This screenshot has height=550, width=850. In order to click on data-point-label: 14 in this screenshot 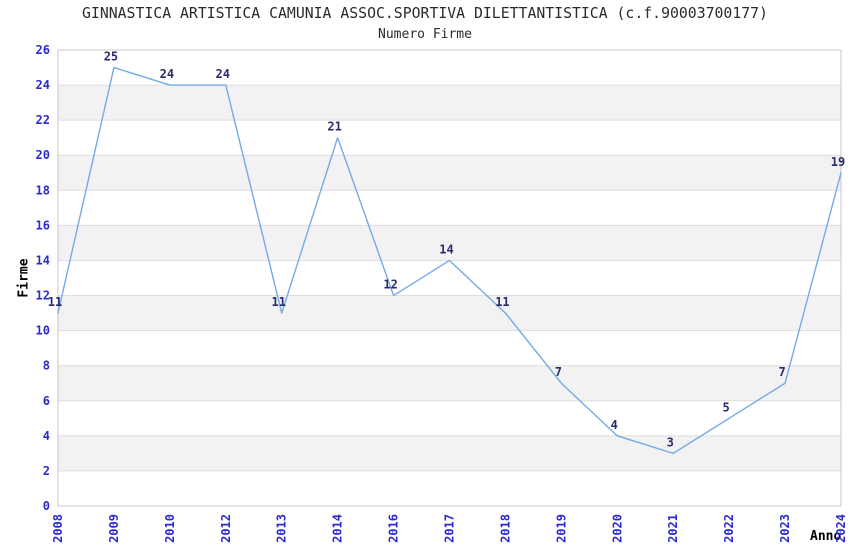, I will do `click(446, 249)`.